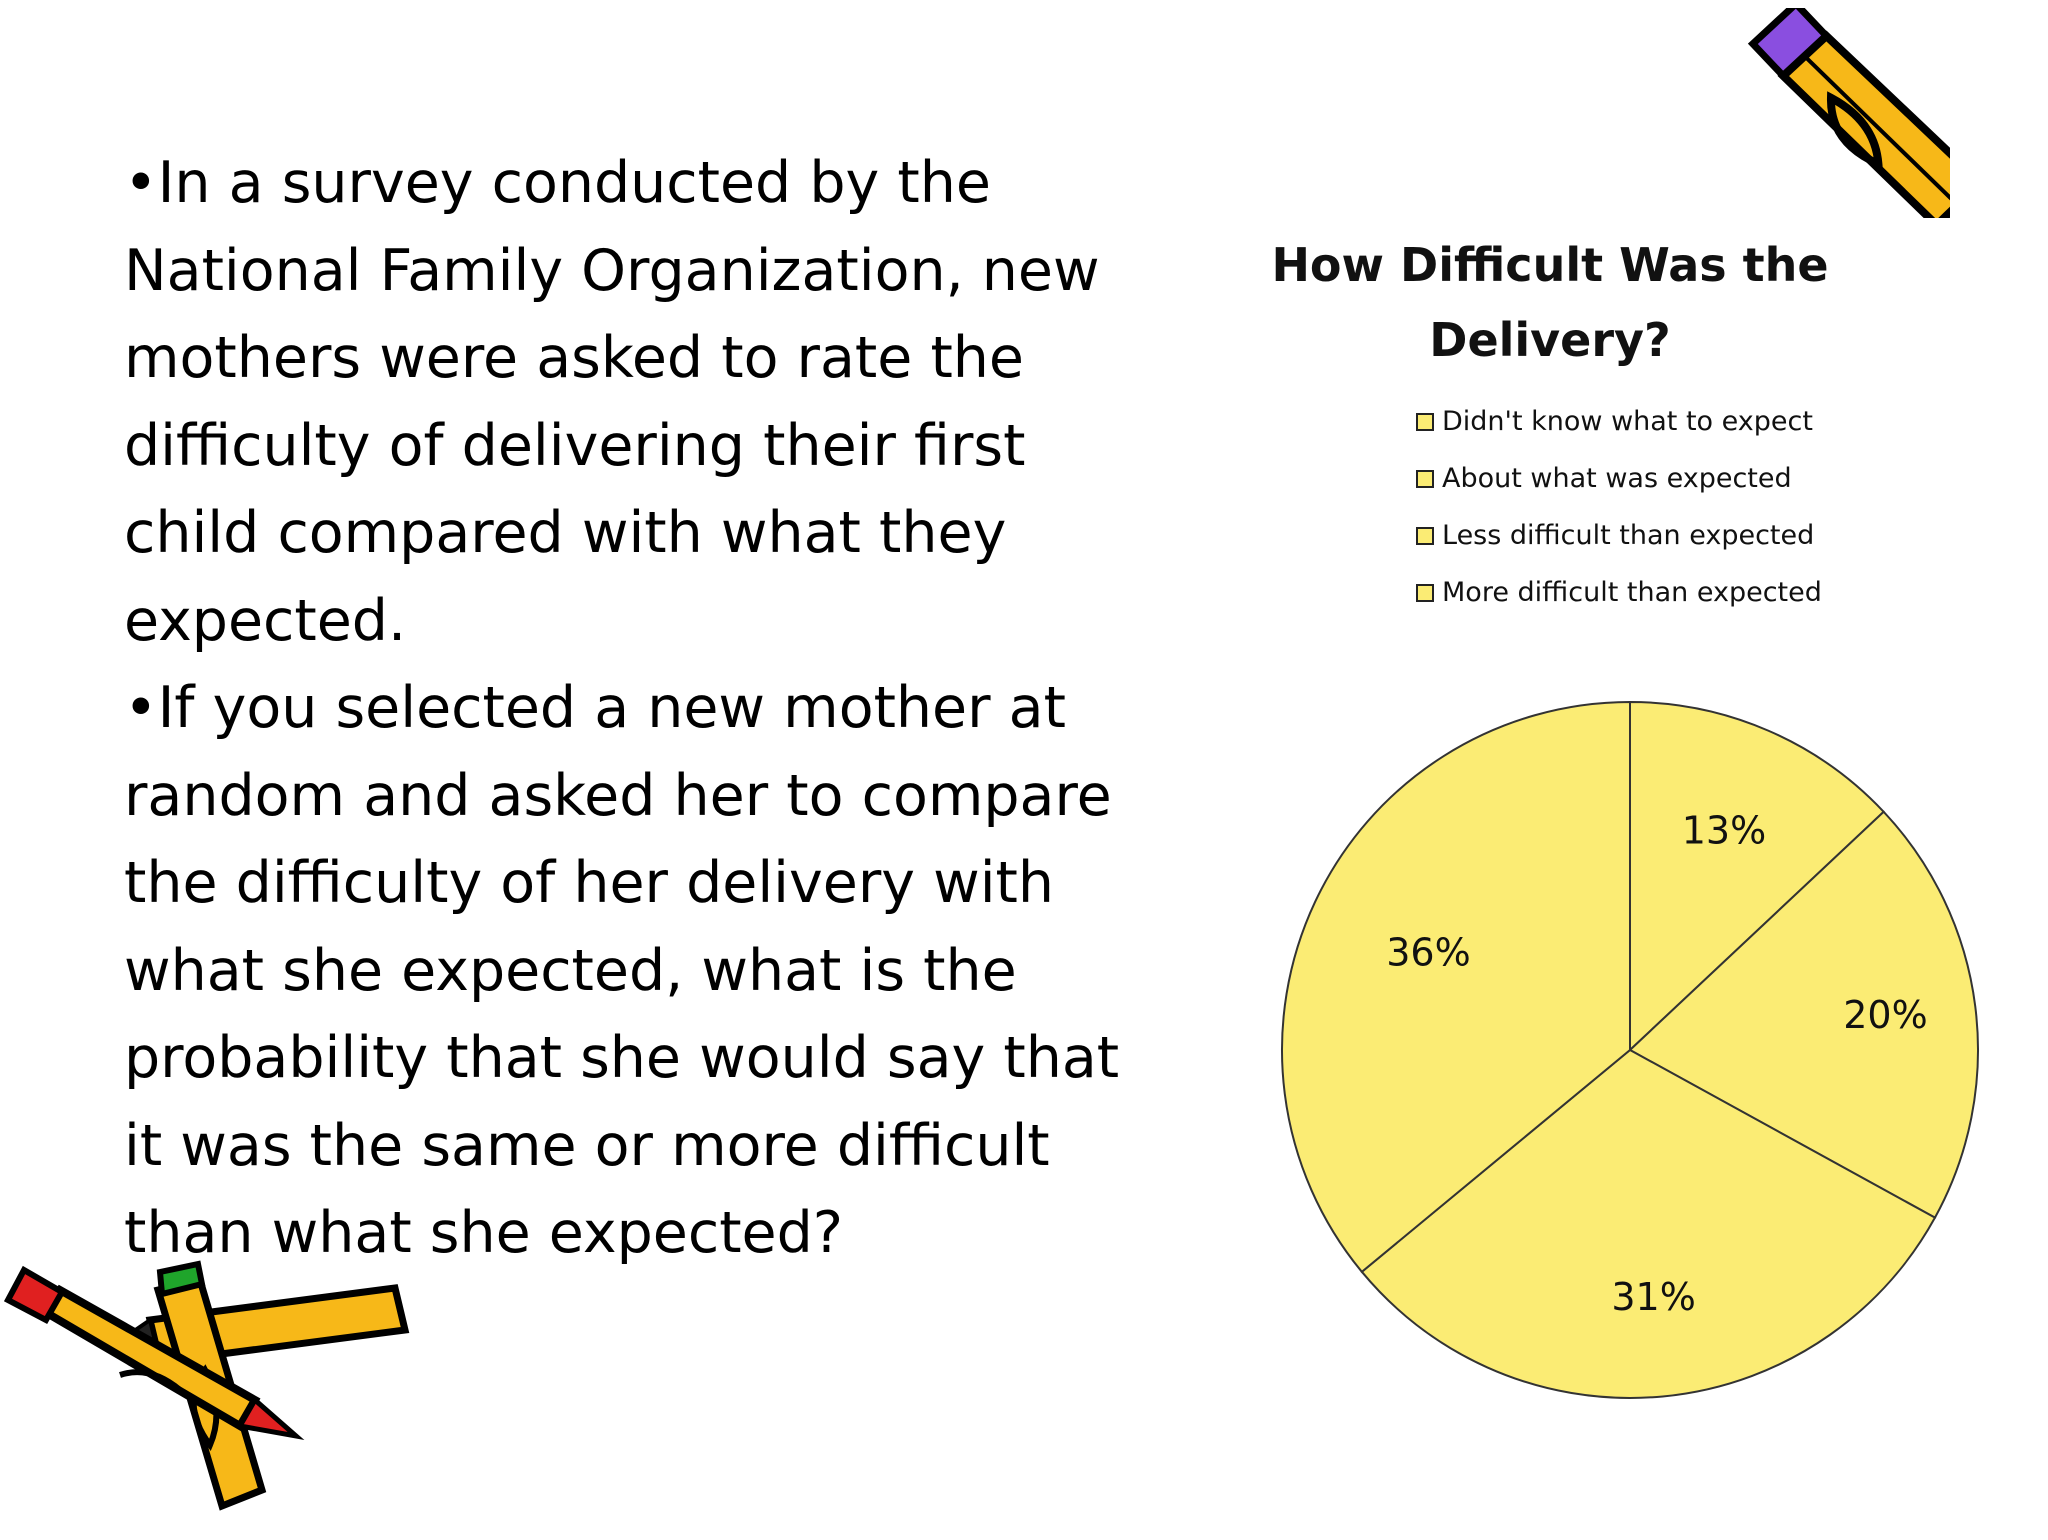  What do you see at coordinates (1724, 830) in the screenshot?
I see `pie-slice-label: 13%` at bounding box center [1724, 830].